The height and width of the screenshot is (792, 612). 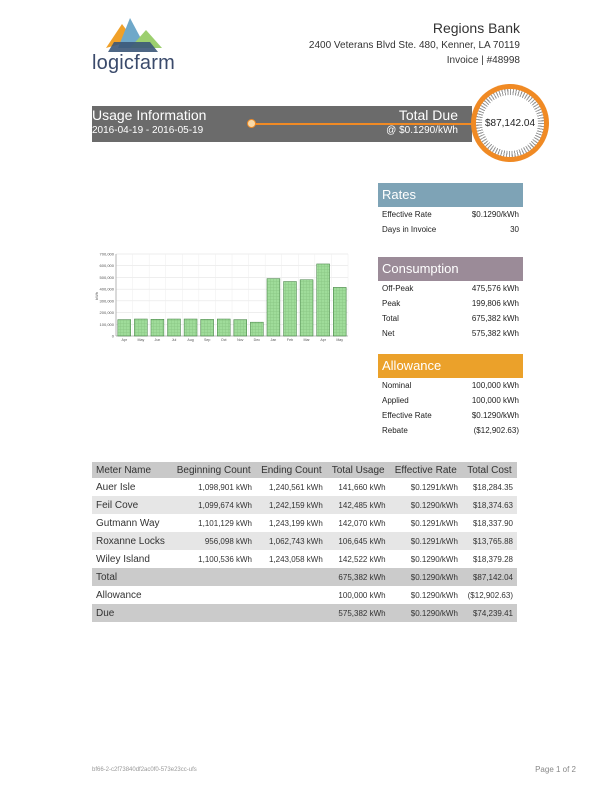 I want to click on timeline-line, so click(x=367, y=124).